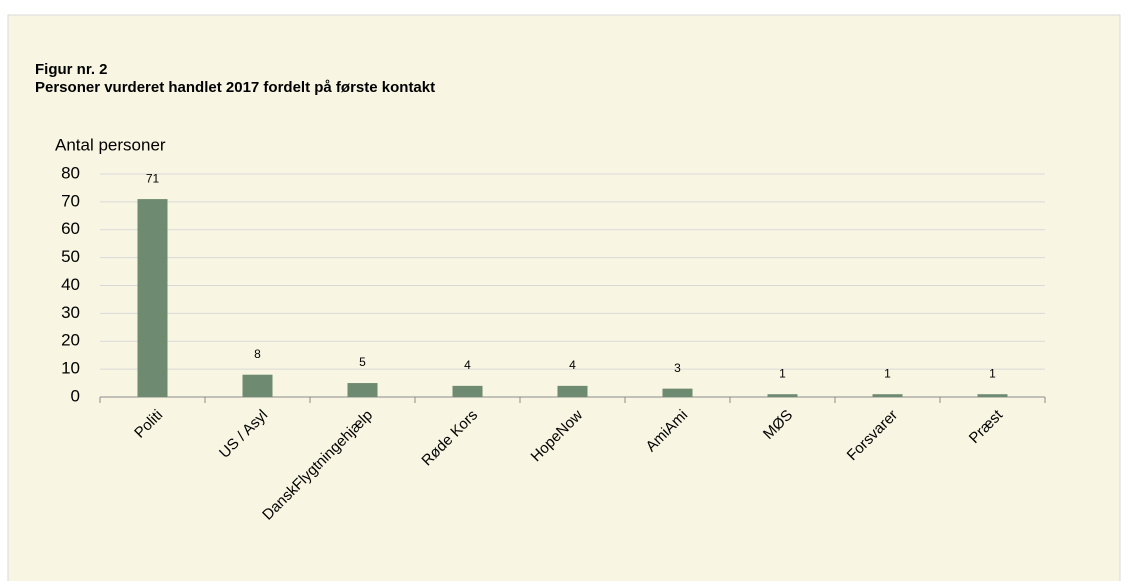 Image resolution: width=1130 pixels, height=581 pixels. Describe the element at coordinates (362, 362) in the screenshot. I see `data-label: 5` at that location.